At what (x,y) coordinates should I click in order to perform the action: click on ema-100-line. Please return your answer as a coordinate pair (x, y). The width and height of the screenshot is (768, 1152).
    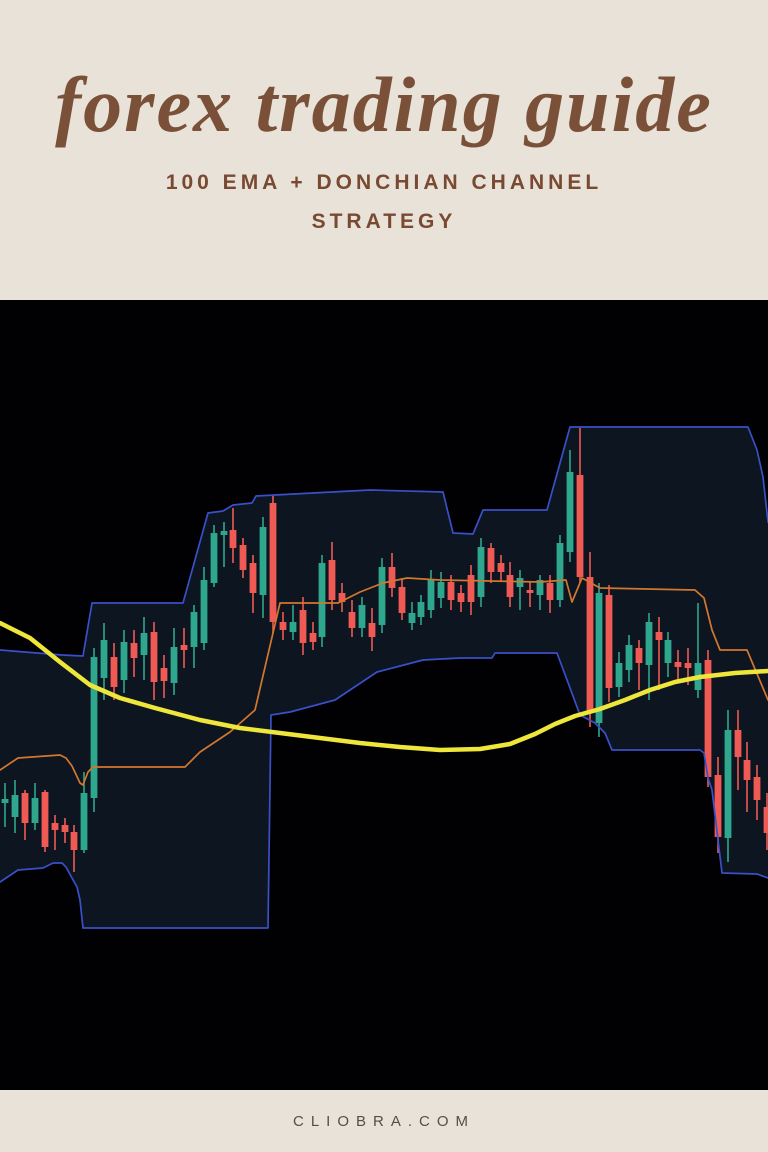
    Looking at the image, I should click on (384, 686).